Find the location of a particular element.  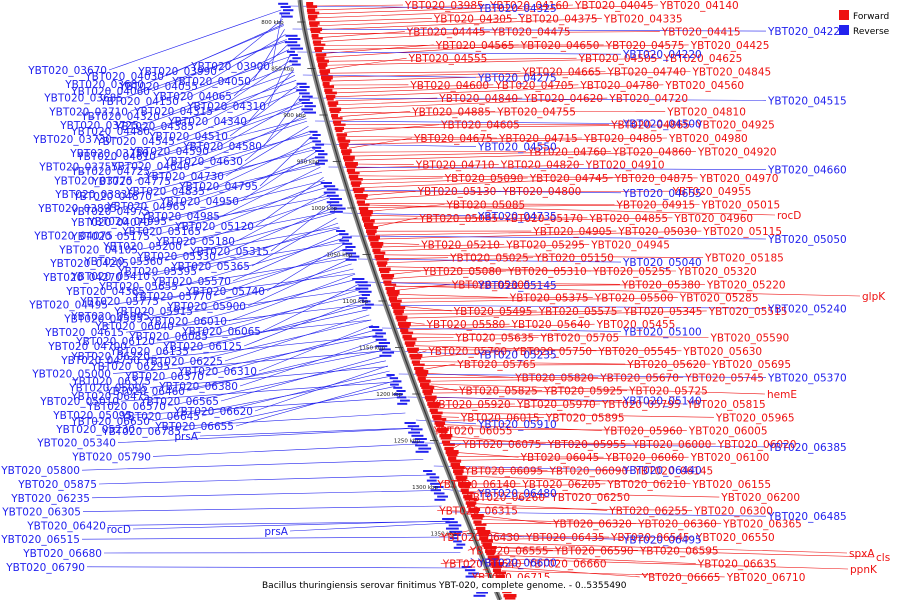

gene-label: YBT020_05095 is located at coordinates (92, 416).